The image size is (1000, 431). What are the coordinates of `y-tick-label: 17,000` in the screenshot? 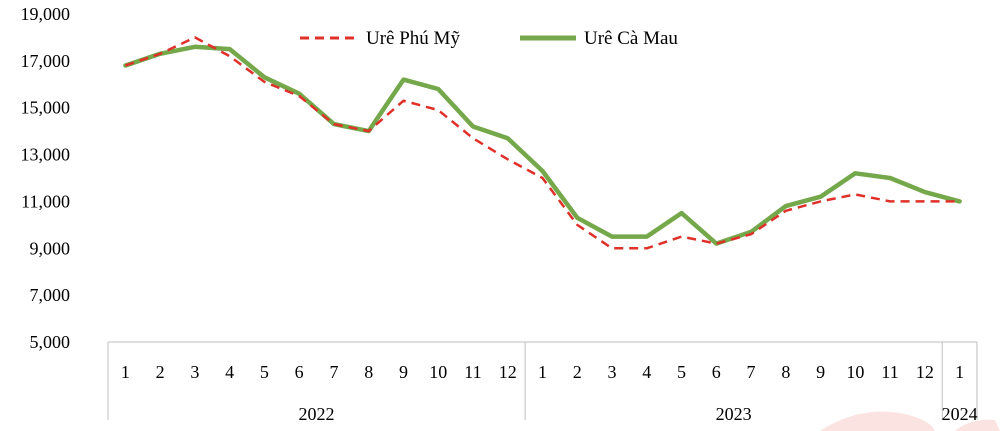 It's located at (46, 61).